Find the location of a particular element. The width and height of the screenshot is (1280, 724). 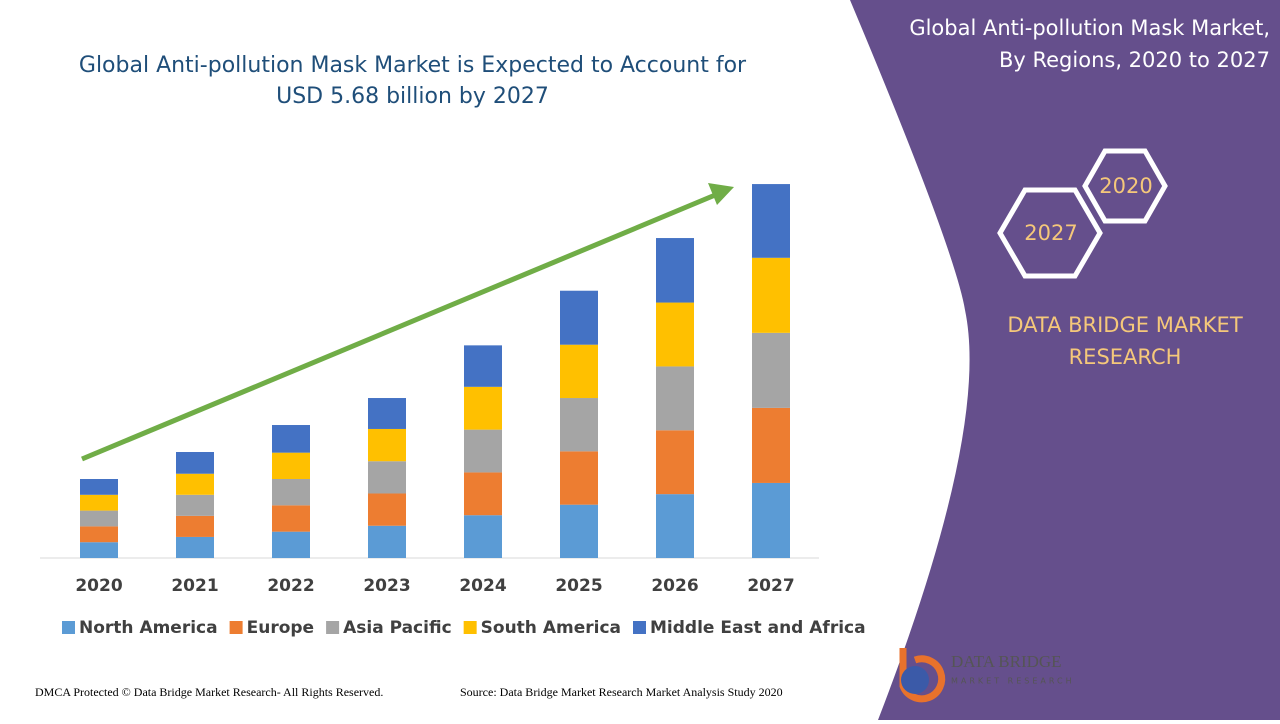

hexagon-label: 2020 is located at coordinates (1125, 186).